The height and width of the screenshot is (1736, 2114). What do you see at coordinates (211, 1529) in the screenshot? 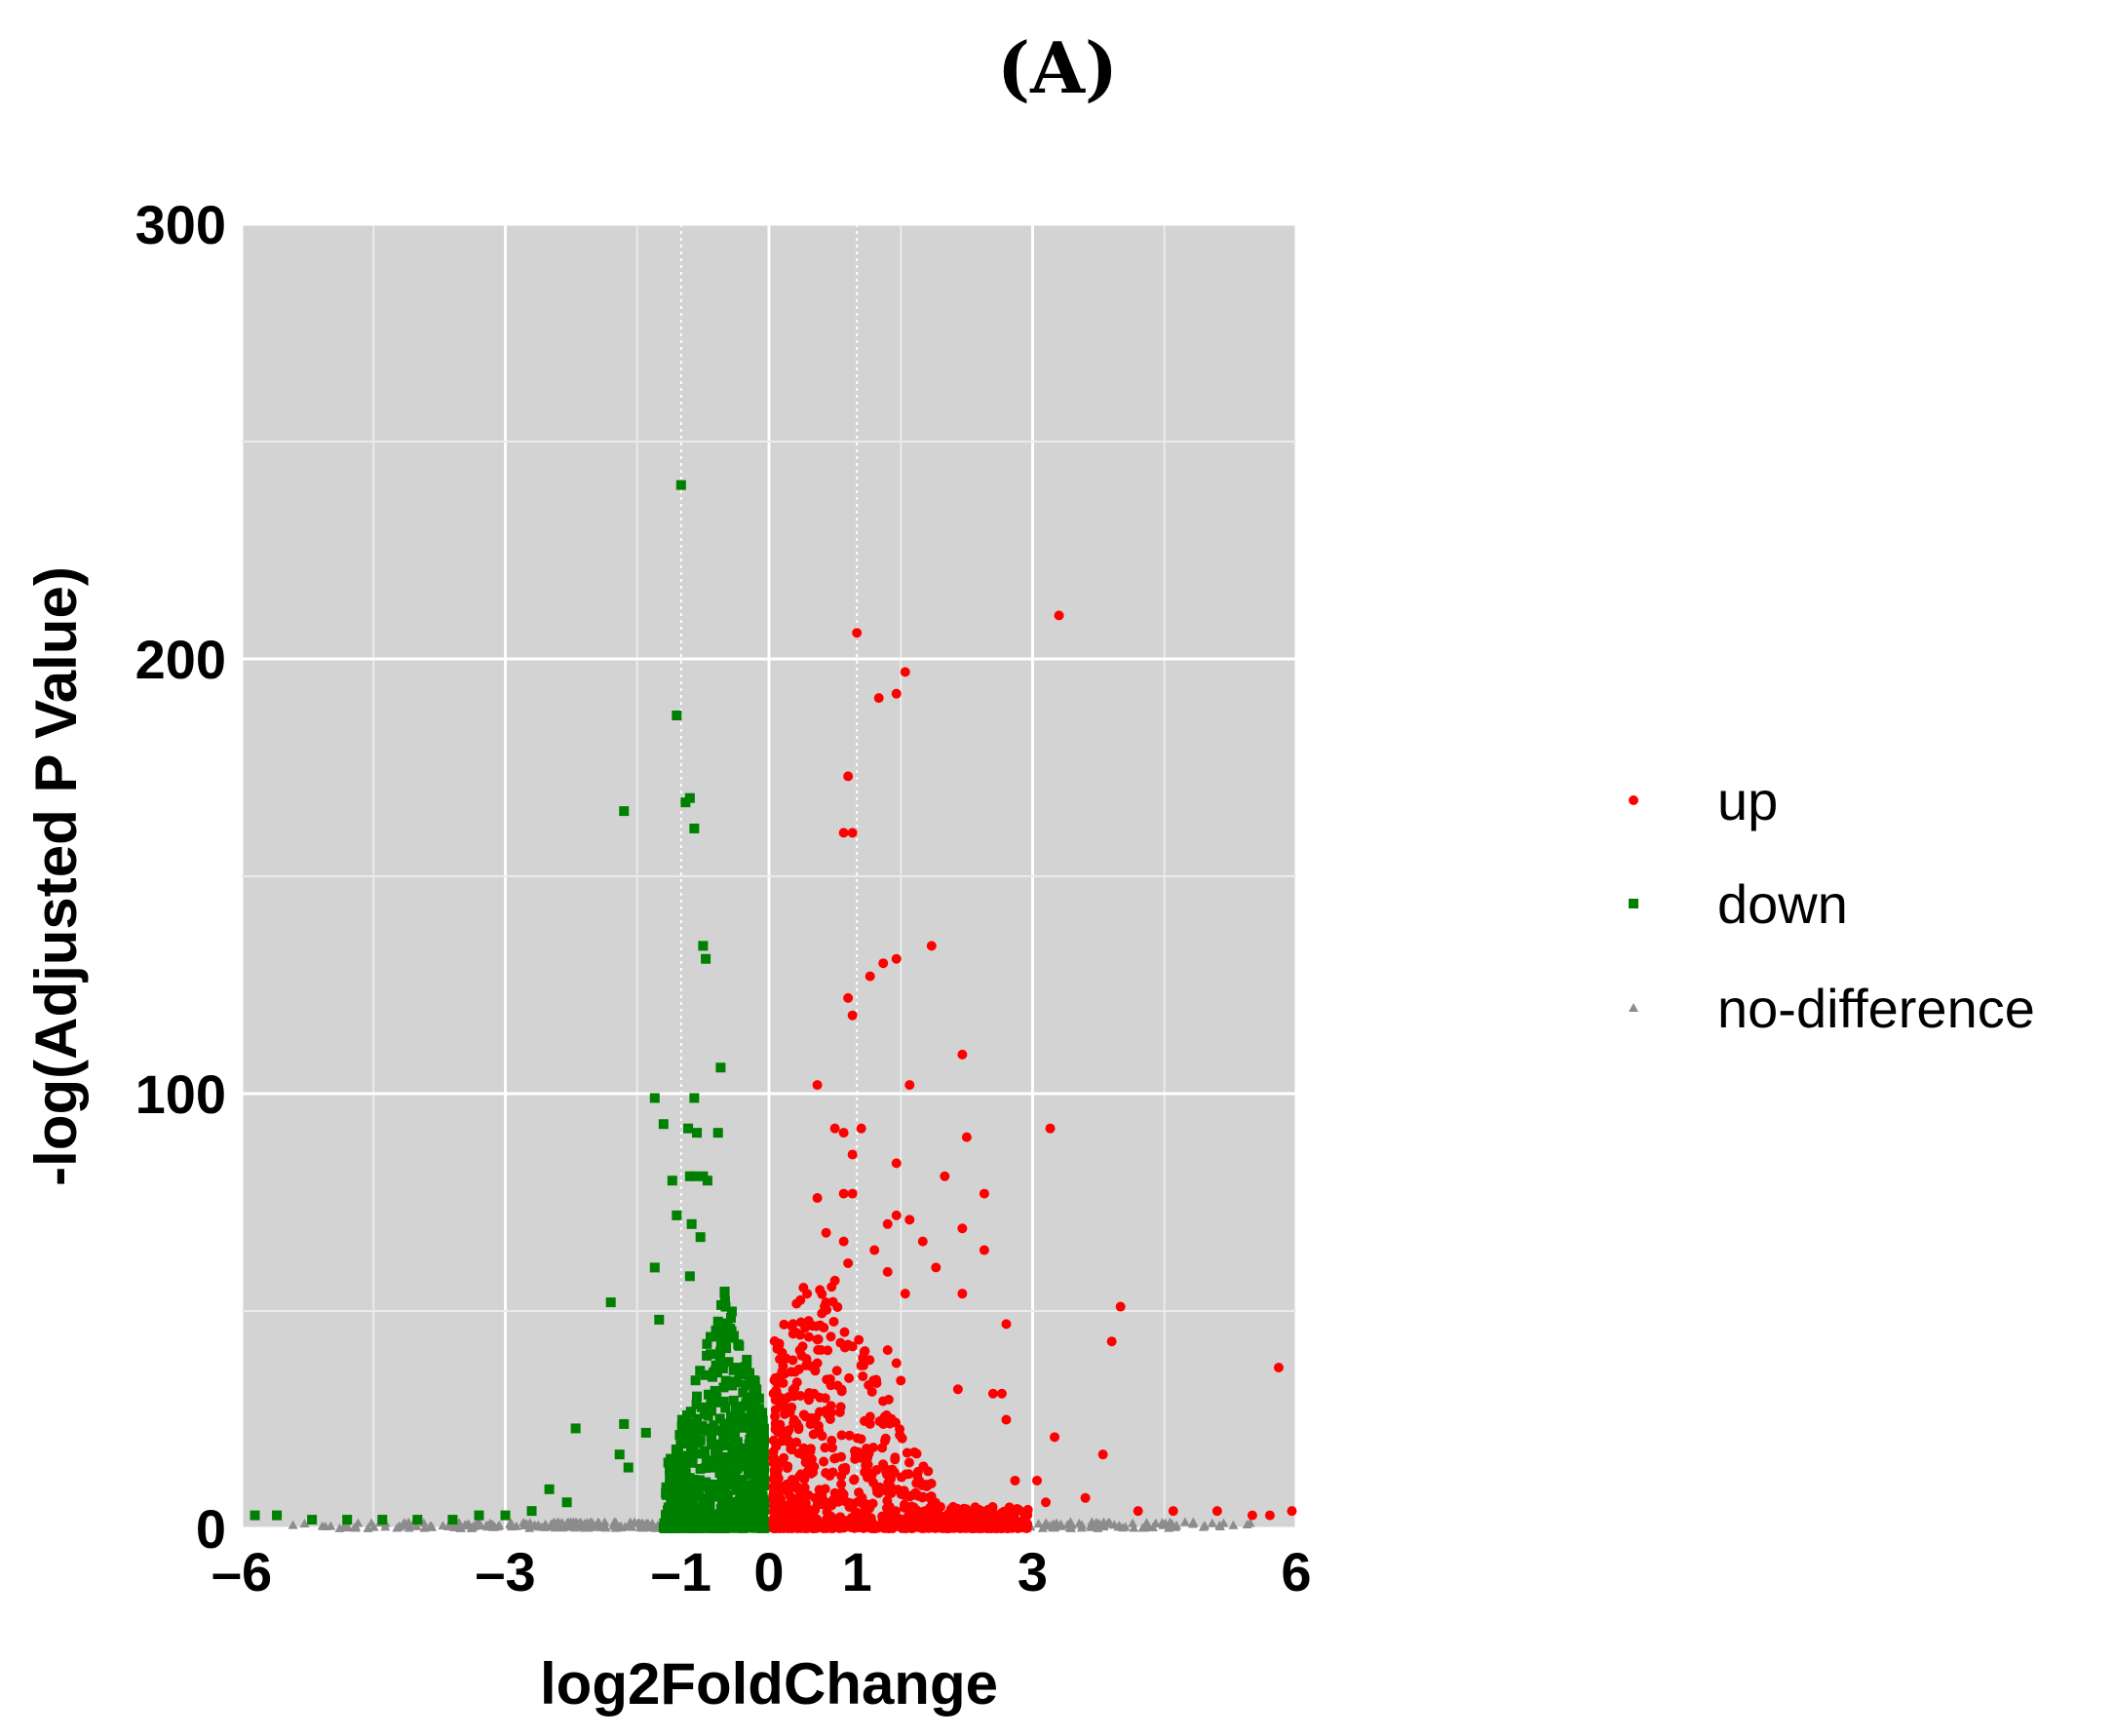
I see `y-tick-label: 0` at bounding box center [211, 1529].